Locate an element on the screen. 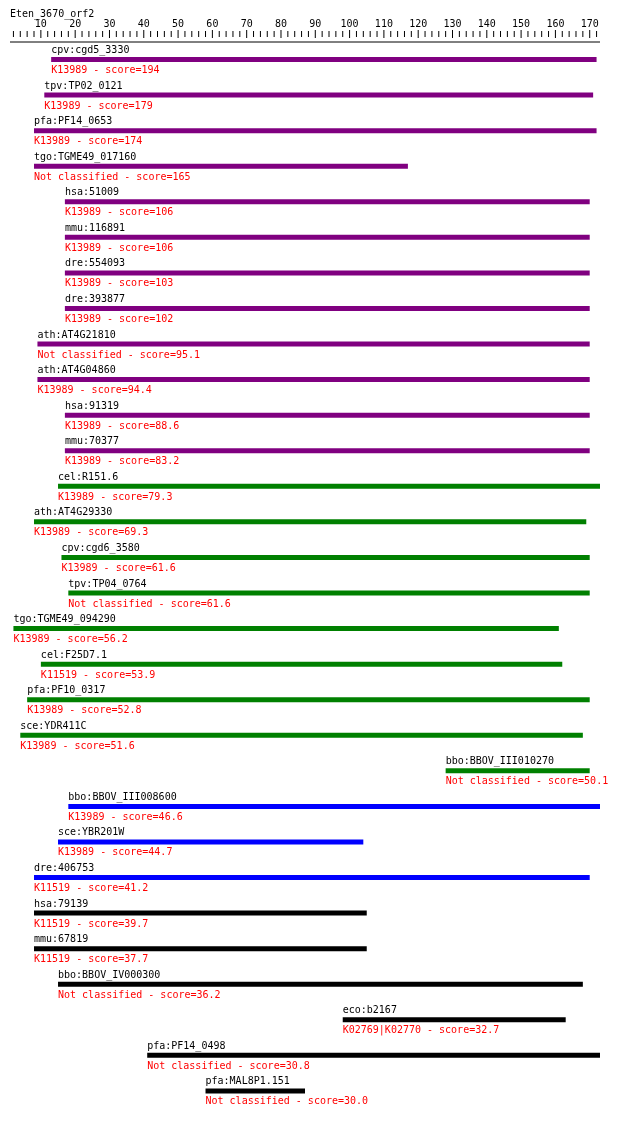 The image size is (620, 1121). y-tick-label: mmu:70377 is located at coordinates (92, 441).